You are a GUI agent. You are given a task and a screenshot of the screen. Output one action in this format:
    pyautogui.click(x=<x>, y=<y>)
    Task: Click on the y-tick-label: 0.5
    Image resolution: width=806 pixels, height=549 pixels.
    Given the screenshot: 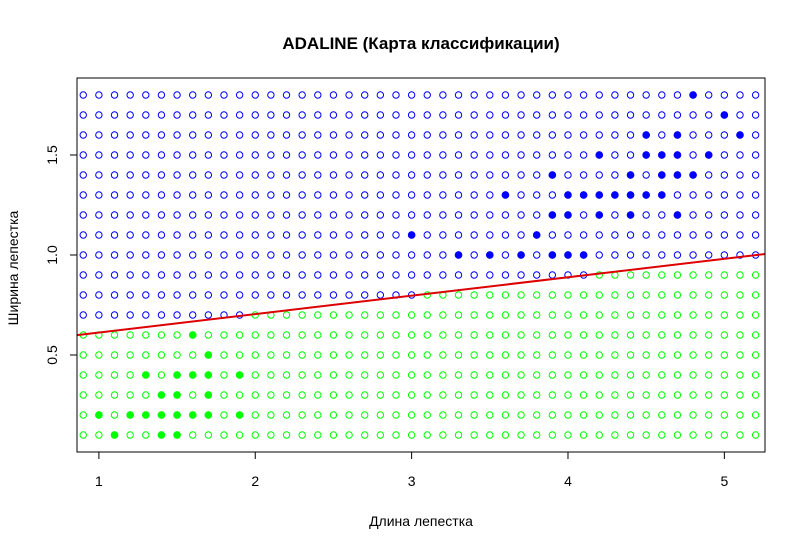 What is the action you would take?
    pyautogui.click(x=52, y=355)
    